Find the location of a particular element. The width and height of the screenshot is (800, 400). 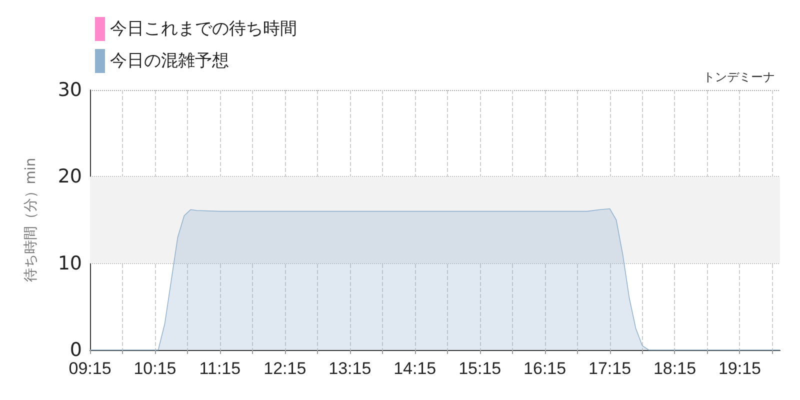

y-tick-label: 10 is located at coordinates (70, 263).